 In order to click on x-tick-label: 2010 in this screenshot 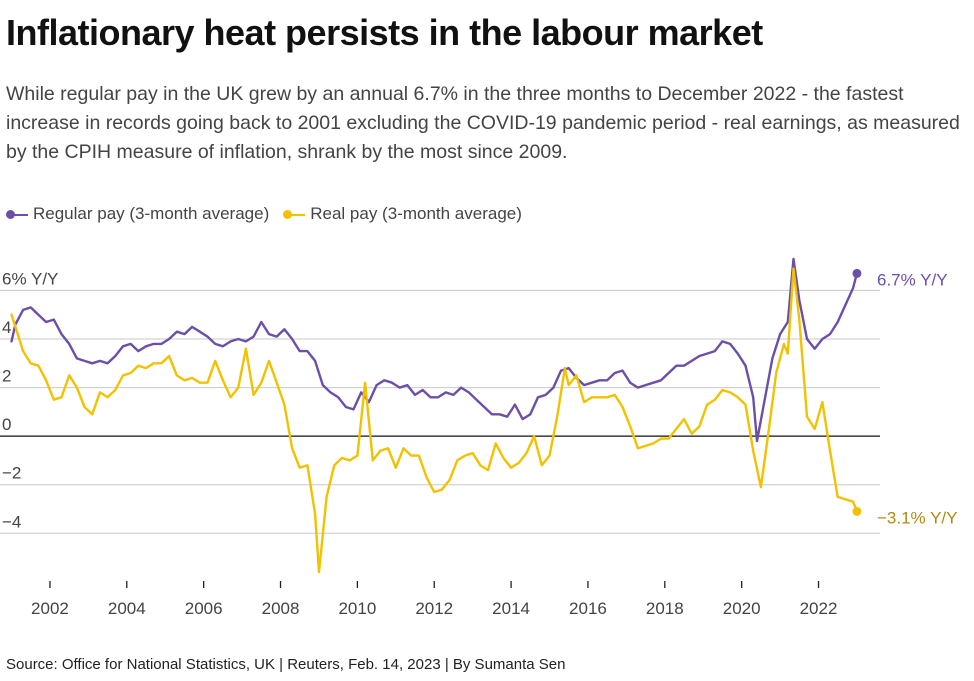, I will do `click(357, 608)`.